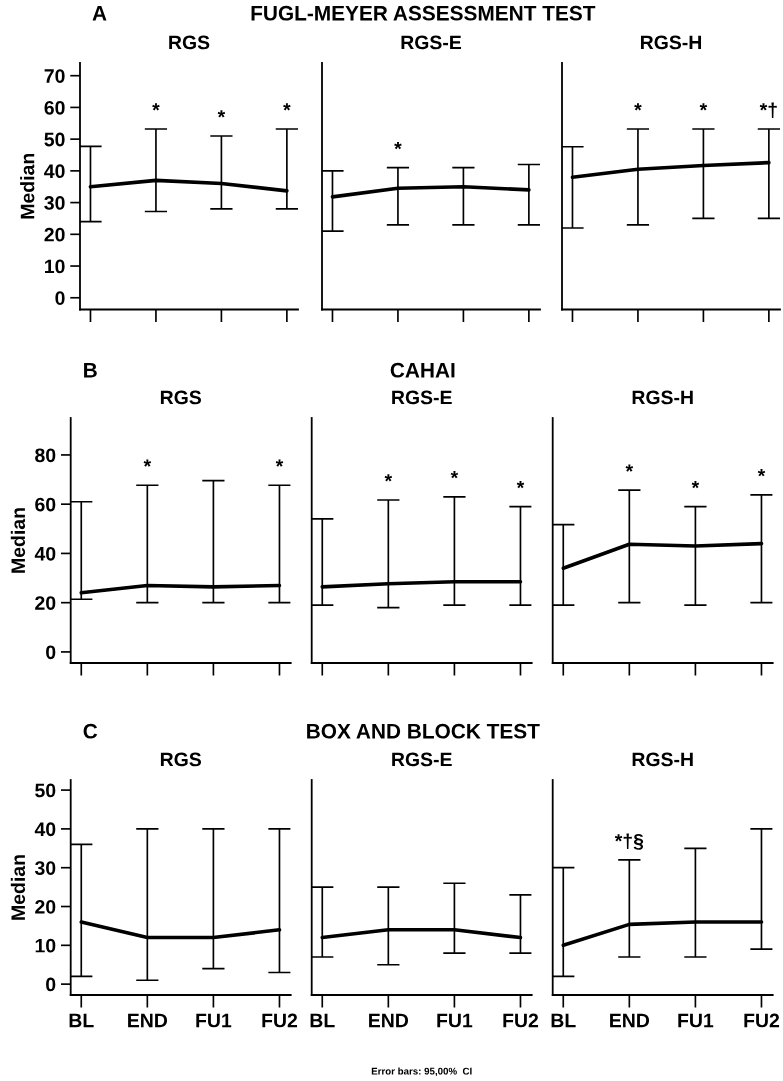 Image resolution: width=783 pixels, height=1081 pixels. What do you see at coordinates (768, 110) in the screenshot?
I see `annotation: *†` at bounding box center [768, 110].